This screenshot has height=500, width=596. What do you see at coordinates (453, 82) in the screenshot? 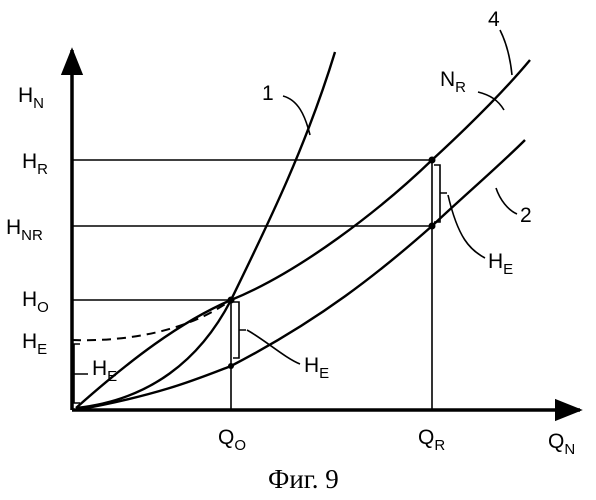
I see `curve-4-name: NR` at bounding box center [453, 82].